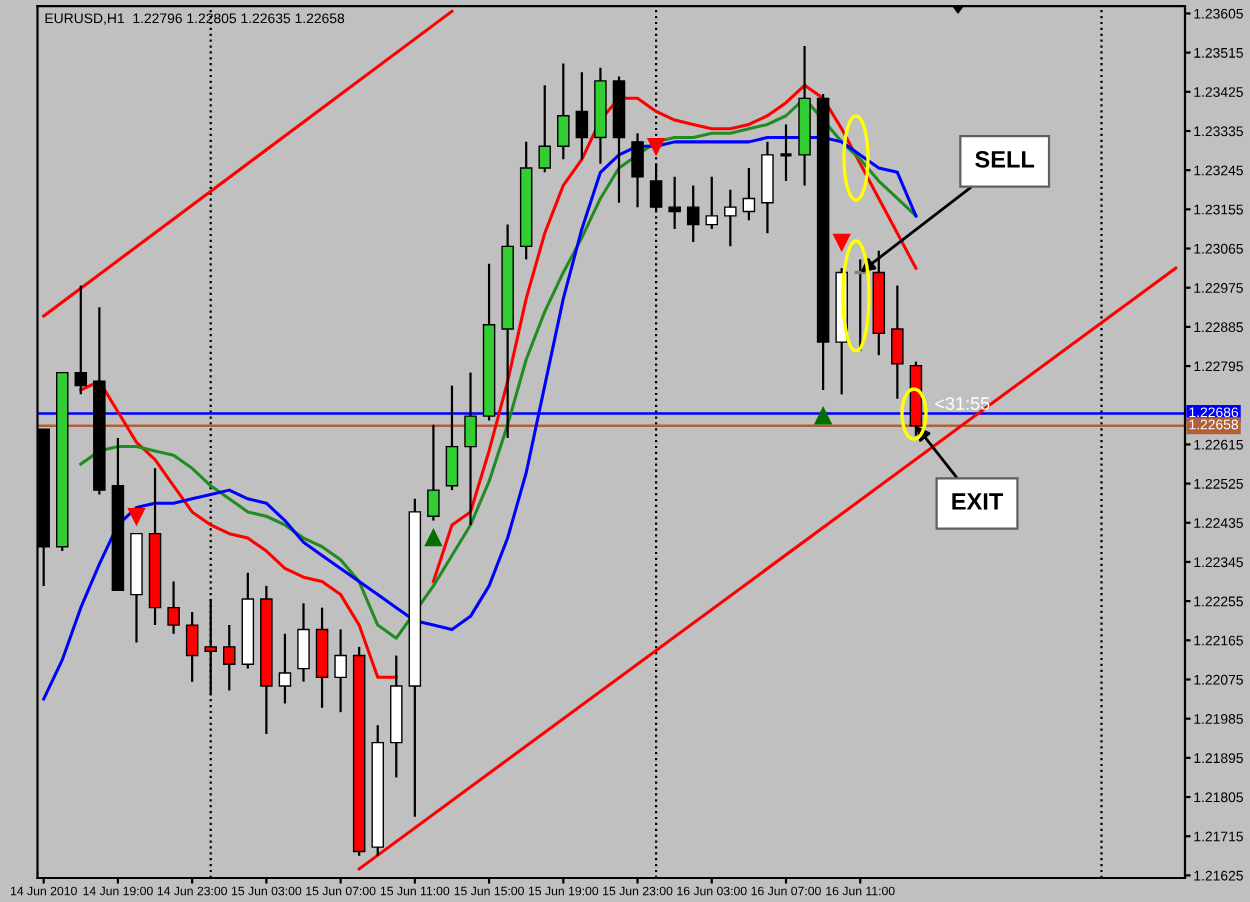 The image size is (1250, 902). What do you see at coordinates (978, 501) in the screenshot?
I see `annotation: EXIT` at bounding box center [978, 501].